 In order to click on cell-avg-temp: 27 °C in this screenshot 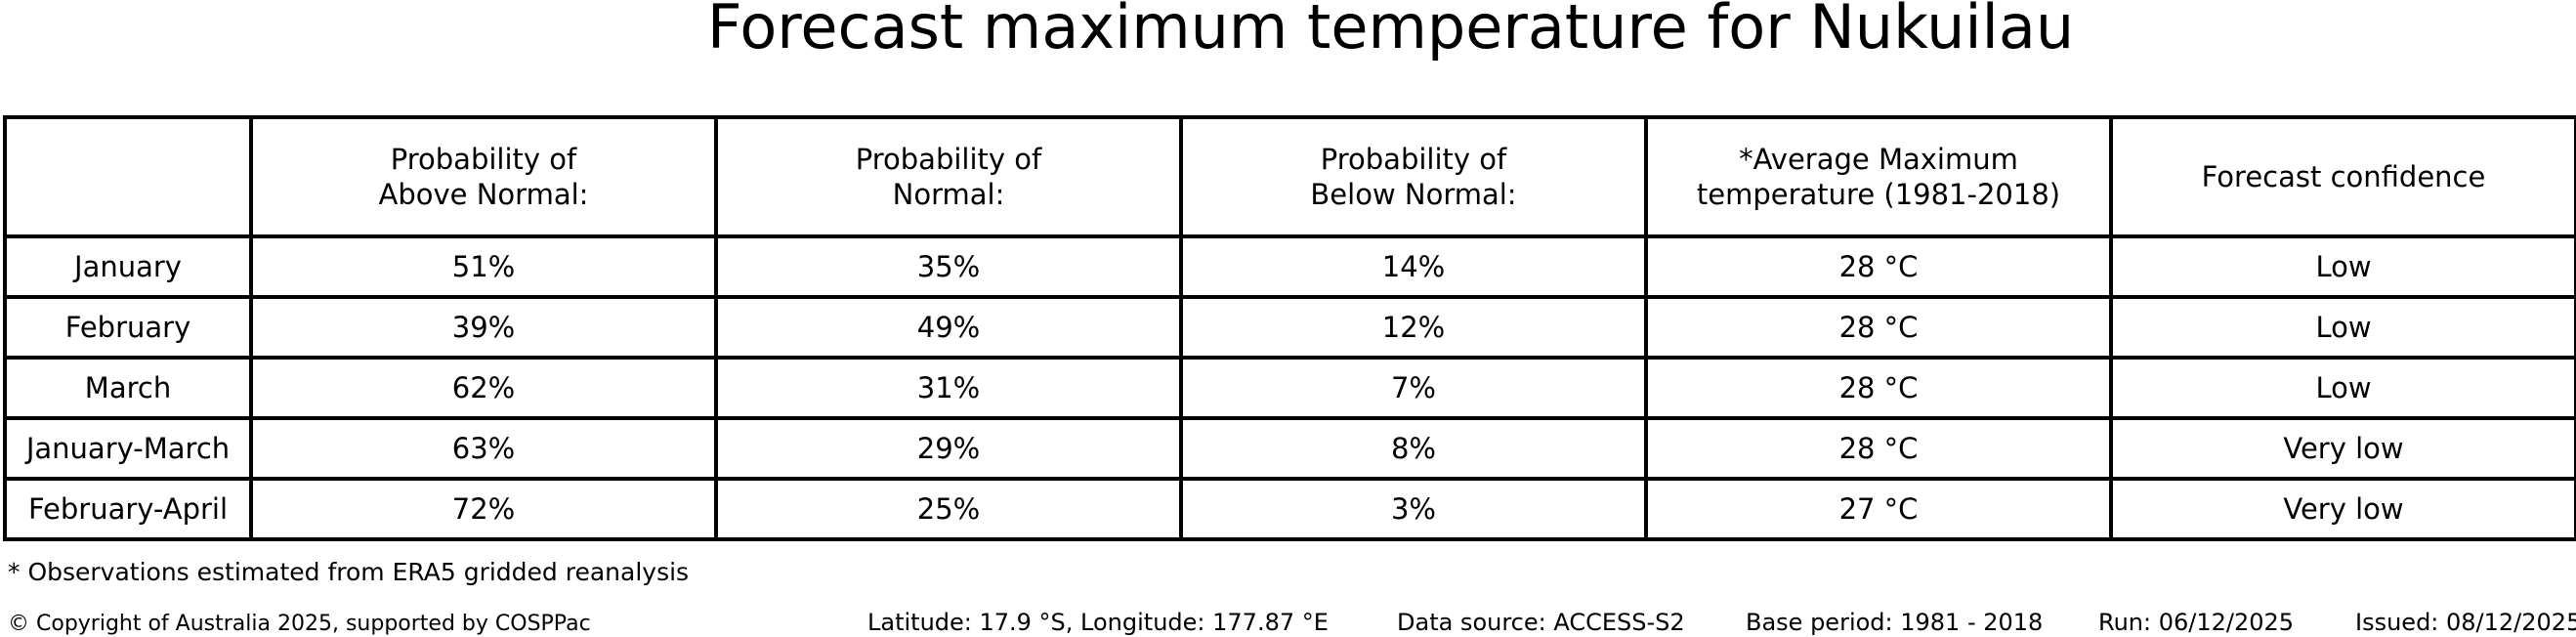, I will do `click(1878, 509)`.